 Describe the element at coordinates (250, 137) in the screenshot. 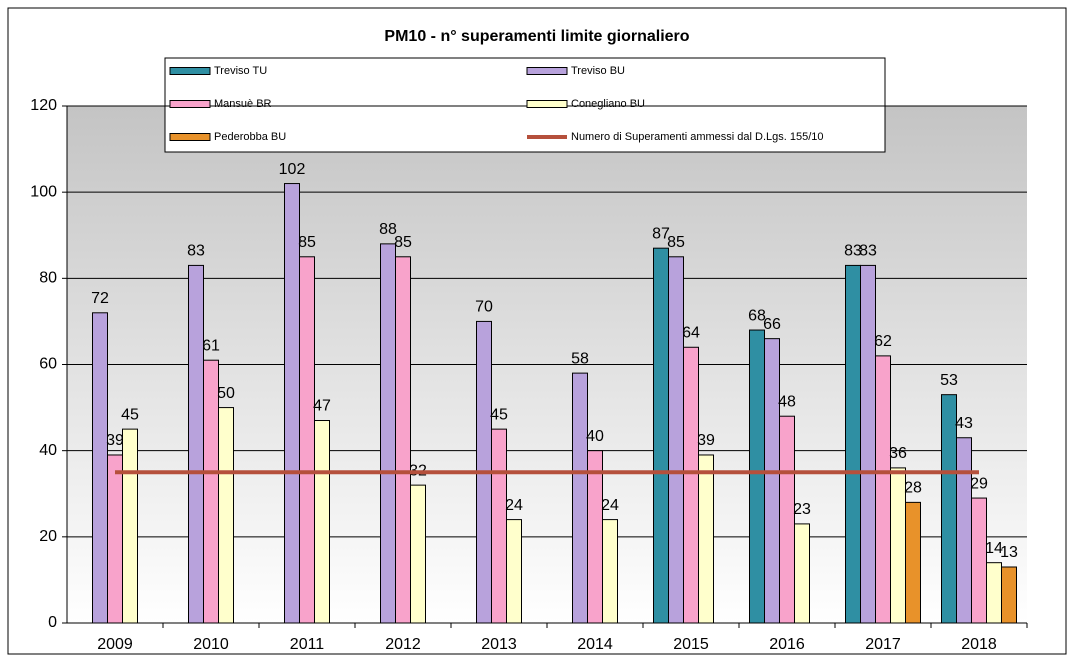

I see `legend-label: Pederobba BU` at that location.